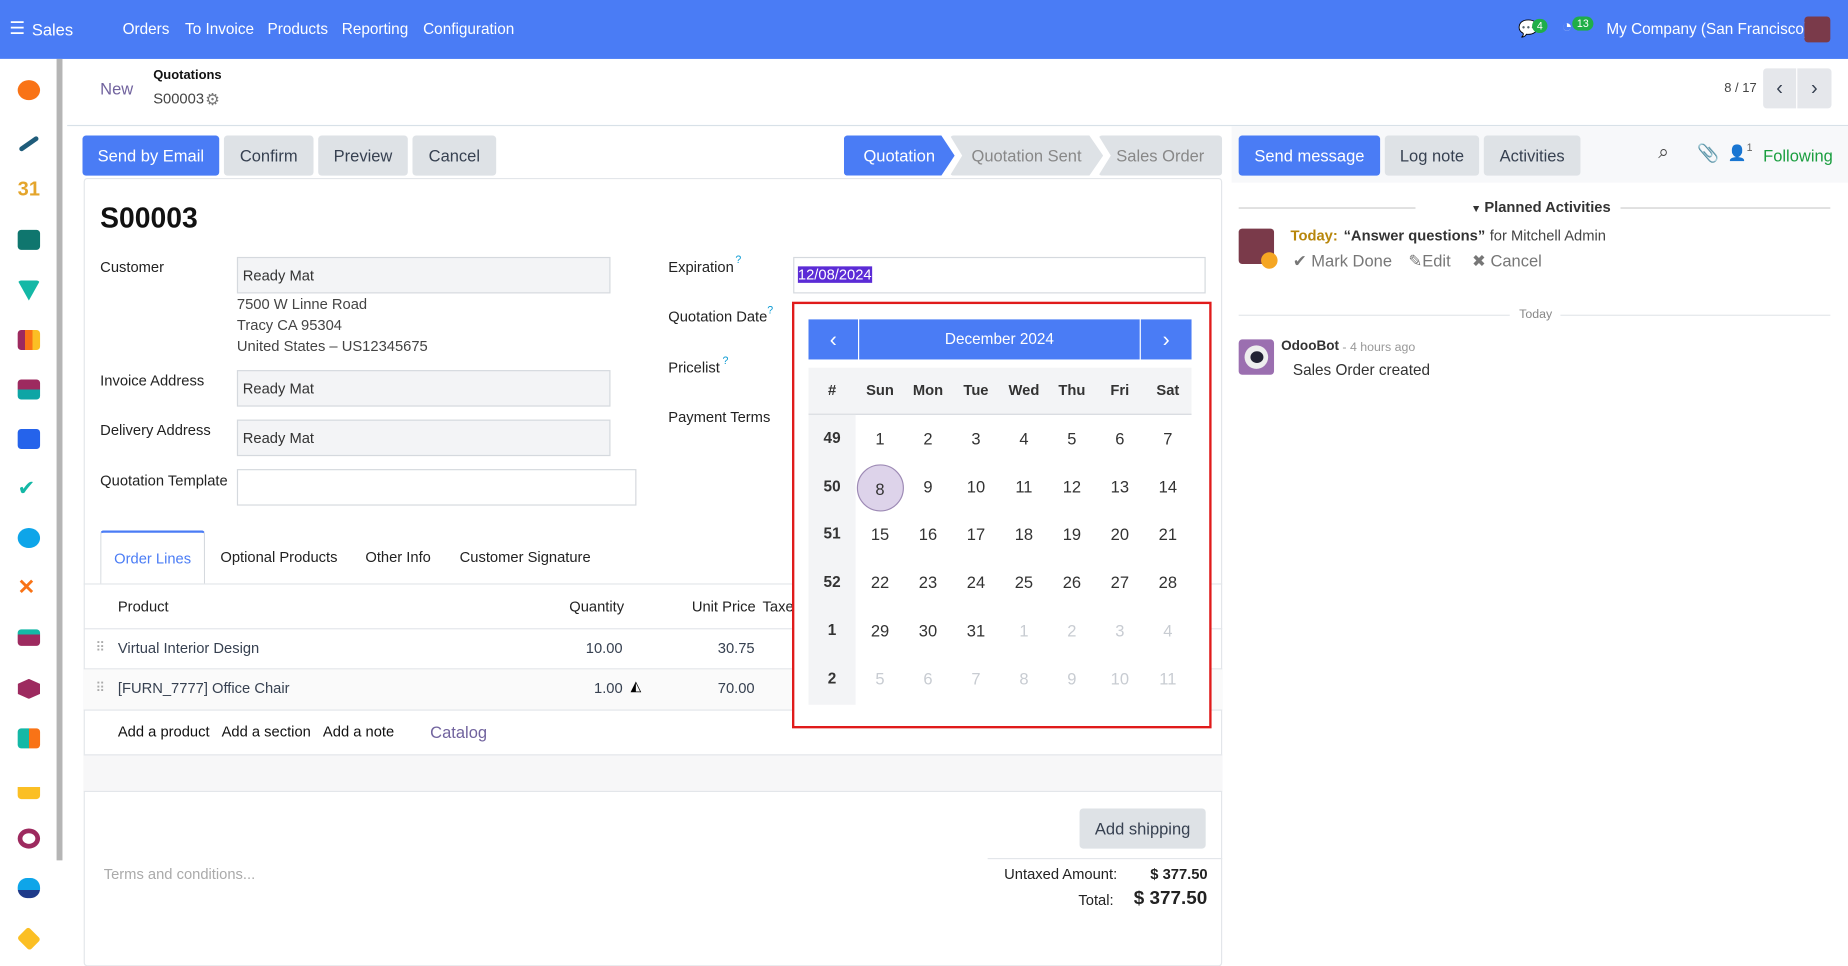  What do you see at coordinates (899, 155) in the screenshot?
I see `stage-quotation: Quotation` at bounding box center [899, 155].